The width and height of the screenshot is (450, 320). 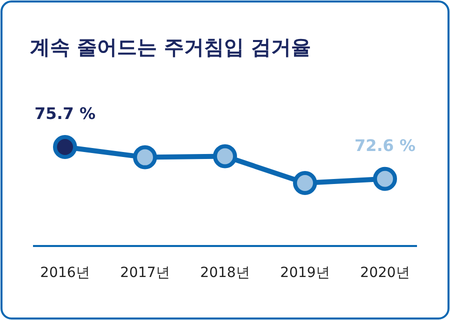 I want to click on chart-title: 계속 줄어드는 주거침입 검거율, so click(x=170, y=47).